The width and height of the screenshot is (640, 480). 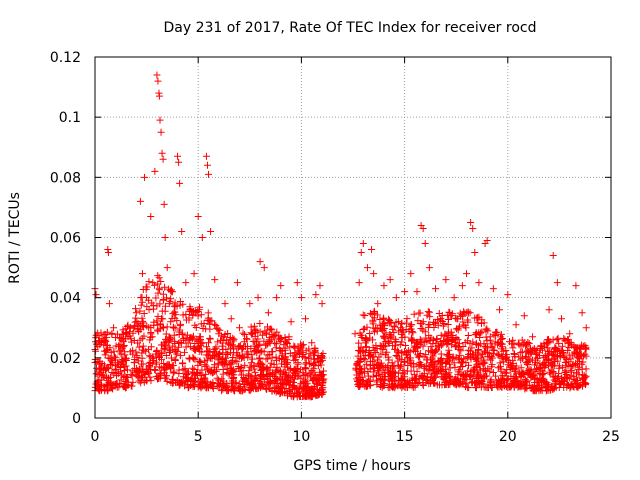 I want to click on y-tick-label: 0.1, so click(x=70, y=118).